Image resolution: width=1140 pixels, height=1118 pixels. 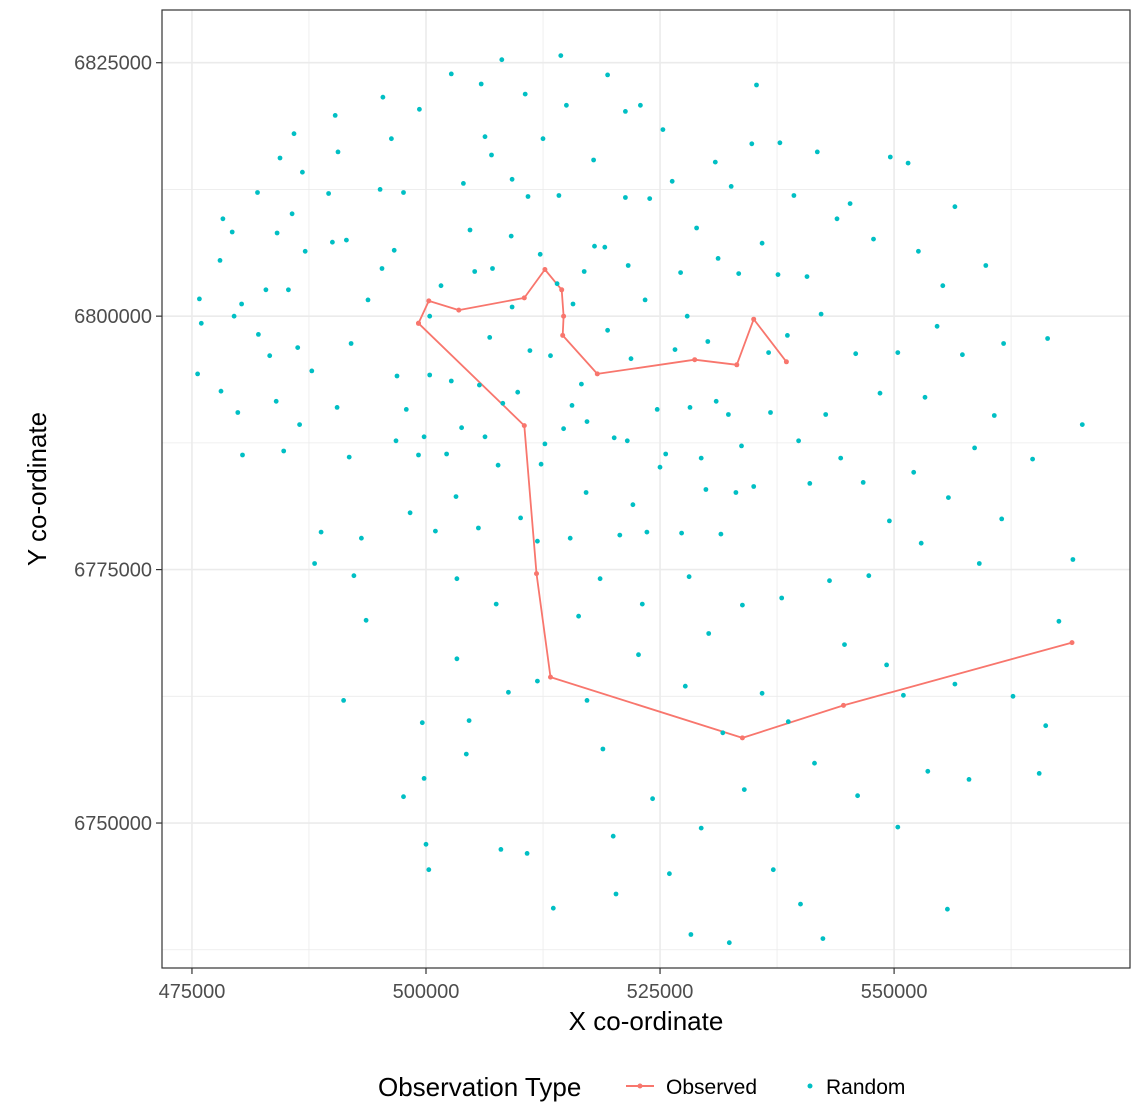 I want to click on y-tick-label: 6750000, so click(x=113, y=824).